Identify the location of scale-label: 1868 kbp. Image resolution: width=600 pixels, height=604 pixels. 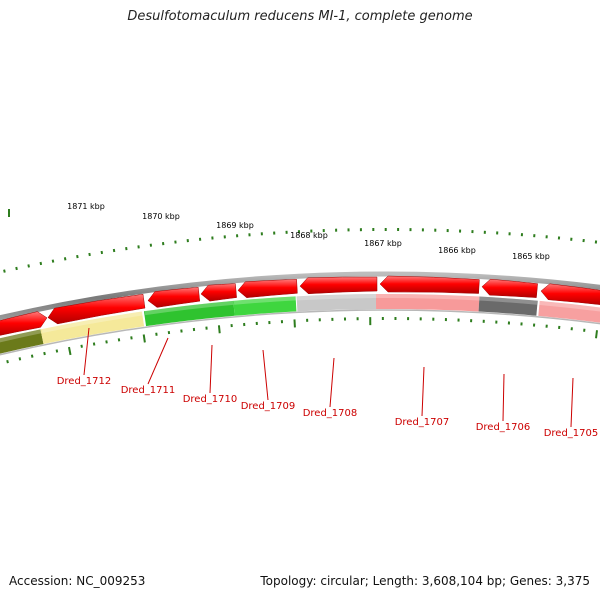
(309, 235).